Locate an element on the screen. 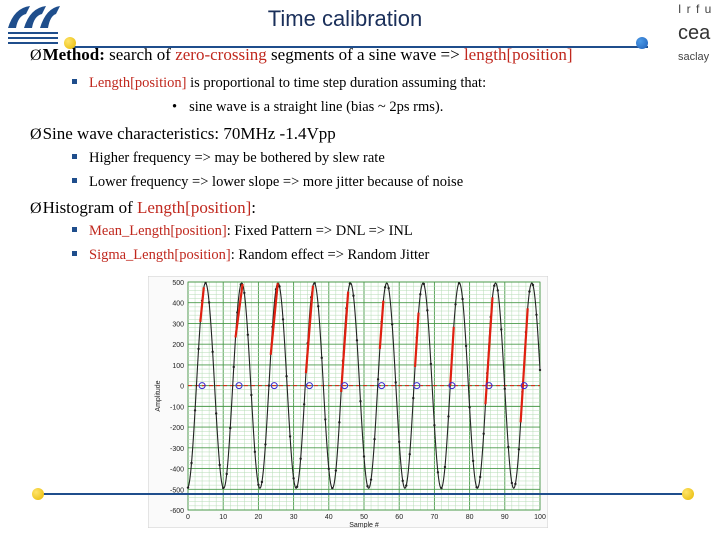 This screenshot has width=720, height=540. y-tick-label: -200 is located at coordinates (177, 428).